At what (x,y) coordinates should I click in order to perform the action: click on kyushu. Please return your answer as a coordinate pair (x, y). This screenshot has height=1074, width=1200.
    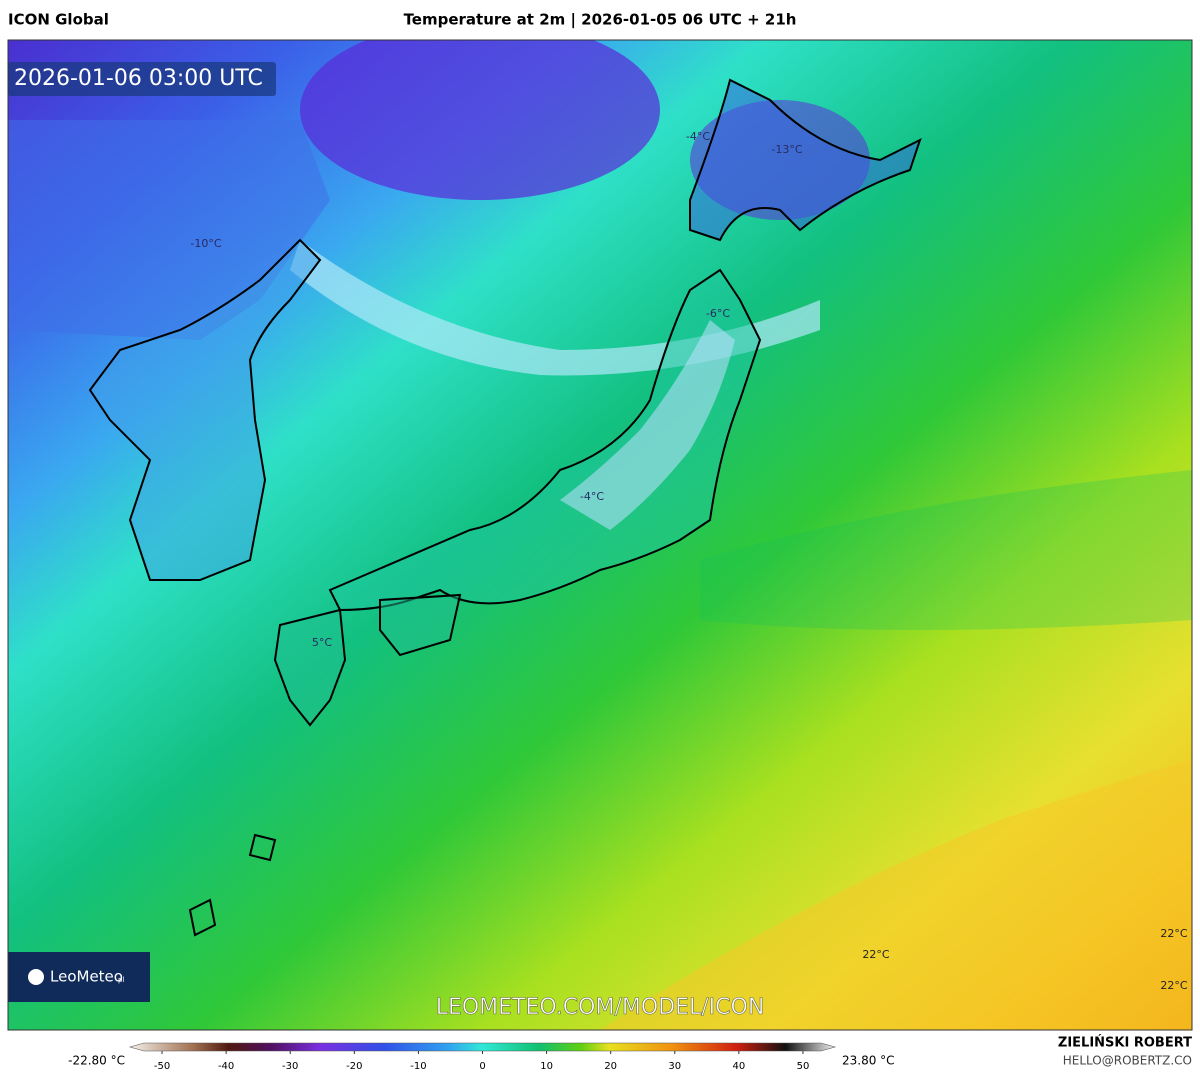
    Looking at the image, I should click on (310, 667).